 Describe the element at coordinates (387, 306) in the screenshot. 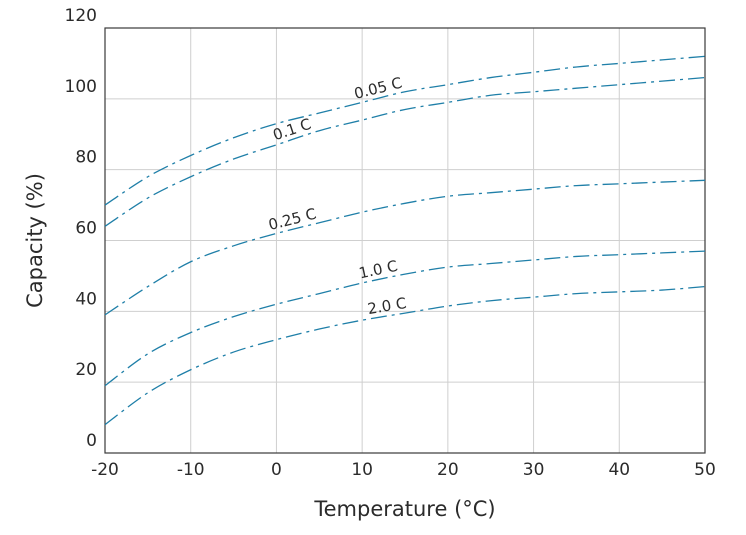

I see `curve-label: 2.0 C` at that location.